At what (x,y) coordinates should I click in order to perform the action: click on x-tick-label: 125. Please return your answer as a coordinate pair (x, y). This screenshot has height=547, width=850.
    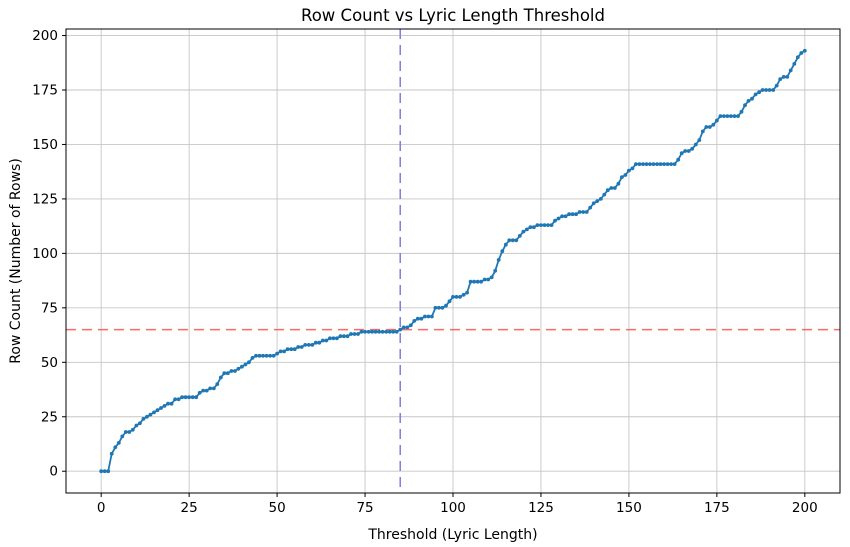
    Looking at the image, I should click on (541, 508).